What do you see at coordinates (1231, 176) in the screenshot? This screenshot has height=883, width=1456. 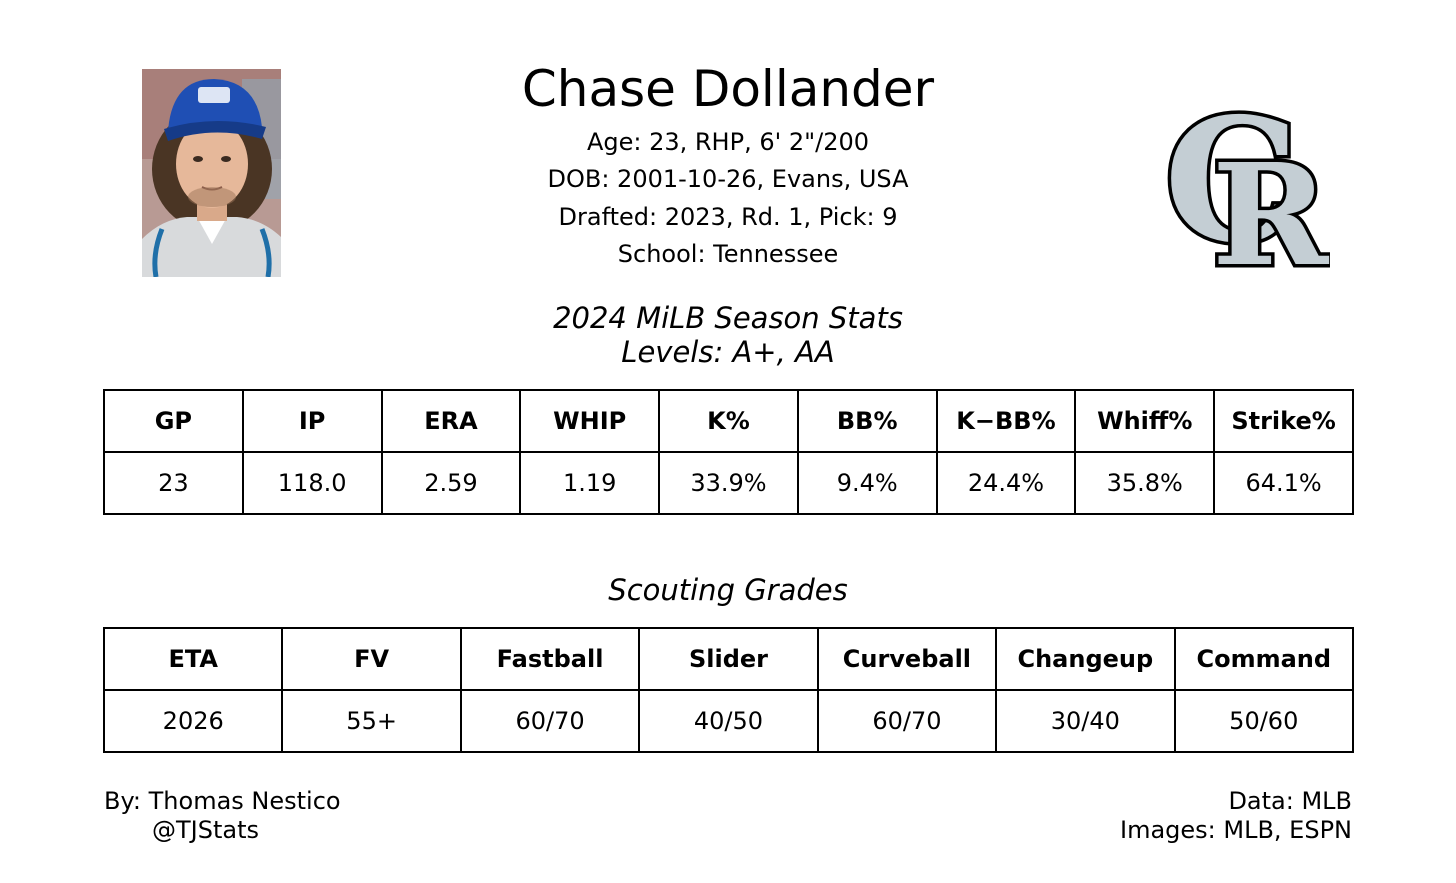 I see `svg-text: C` at bounding box center [1231, 176].